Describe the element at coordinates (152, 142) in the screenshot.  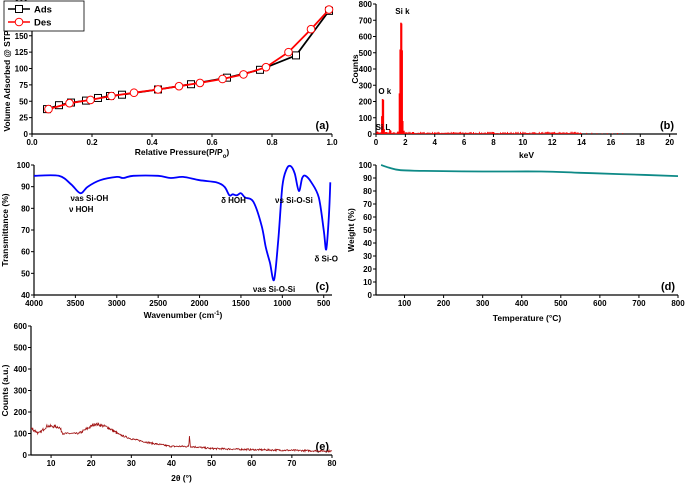
I see `x-tick-label: 0.4` at that location.